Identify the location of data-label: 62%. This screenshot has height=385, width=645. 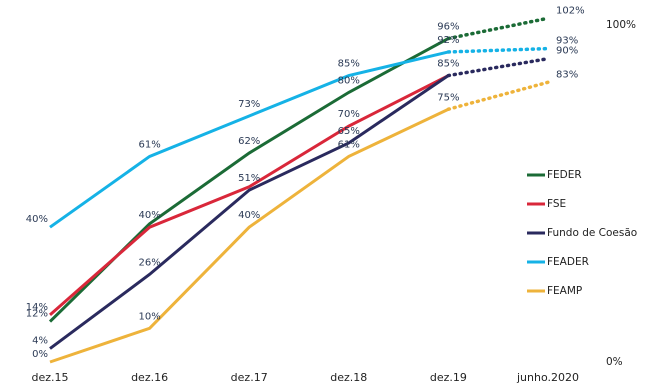
(249, 141).